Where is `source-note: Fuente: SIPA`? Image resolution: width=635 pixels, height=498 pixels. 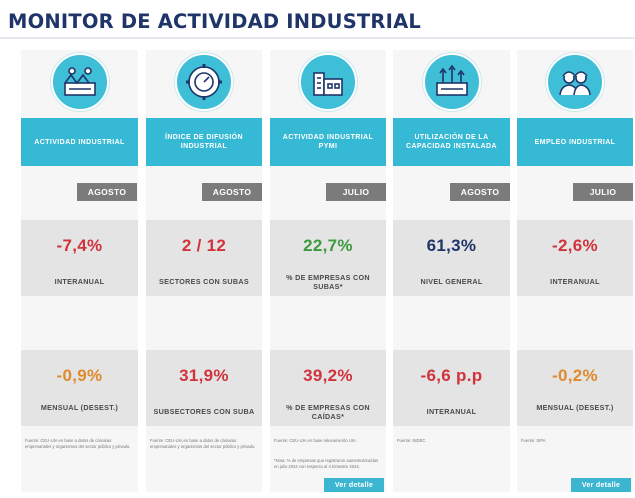 source-note: Fuente: SIPA is located at coordinates (533, 440).